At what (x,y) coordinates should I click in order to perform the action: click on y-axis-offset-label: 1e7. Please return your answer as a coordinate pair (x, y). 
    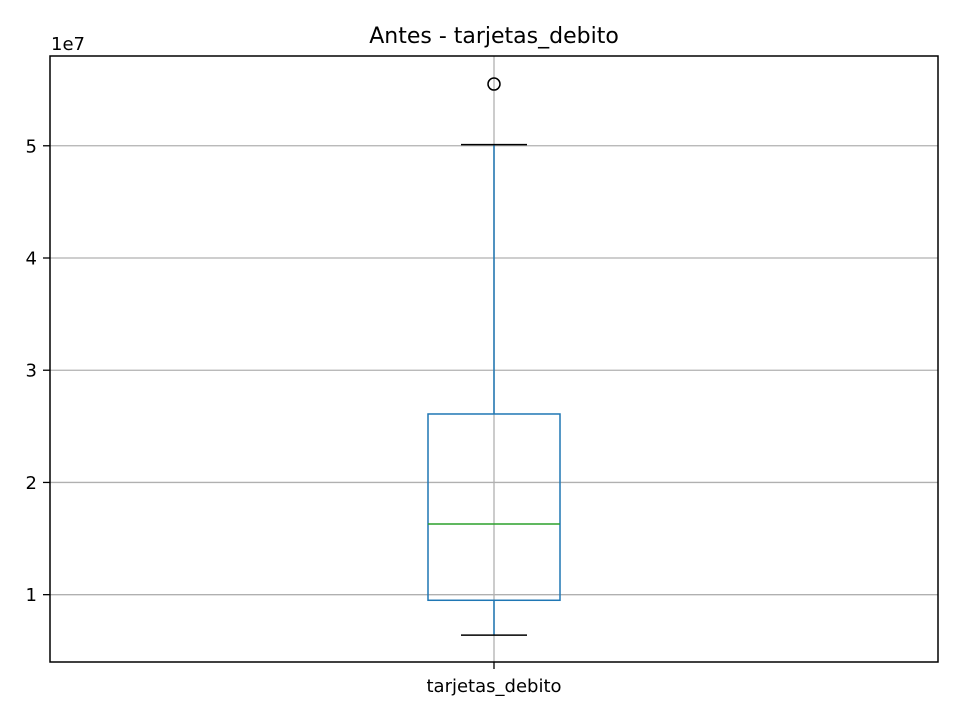
    Looking at the image, I should click on (68, 44).